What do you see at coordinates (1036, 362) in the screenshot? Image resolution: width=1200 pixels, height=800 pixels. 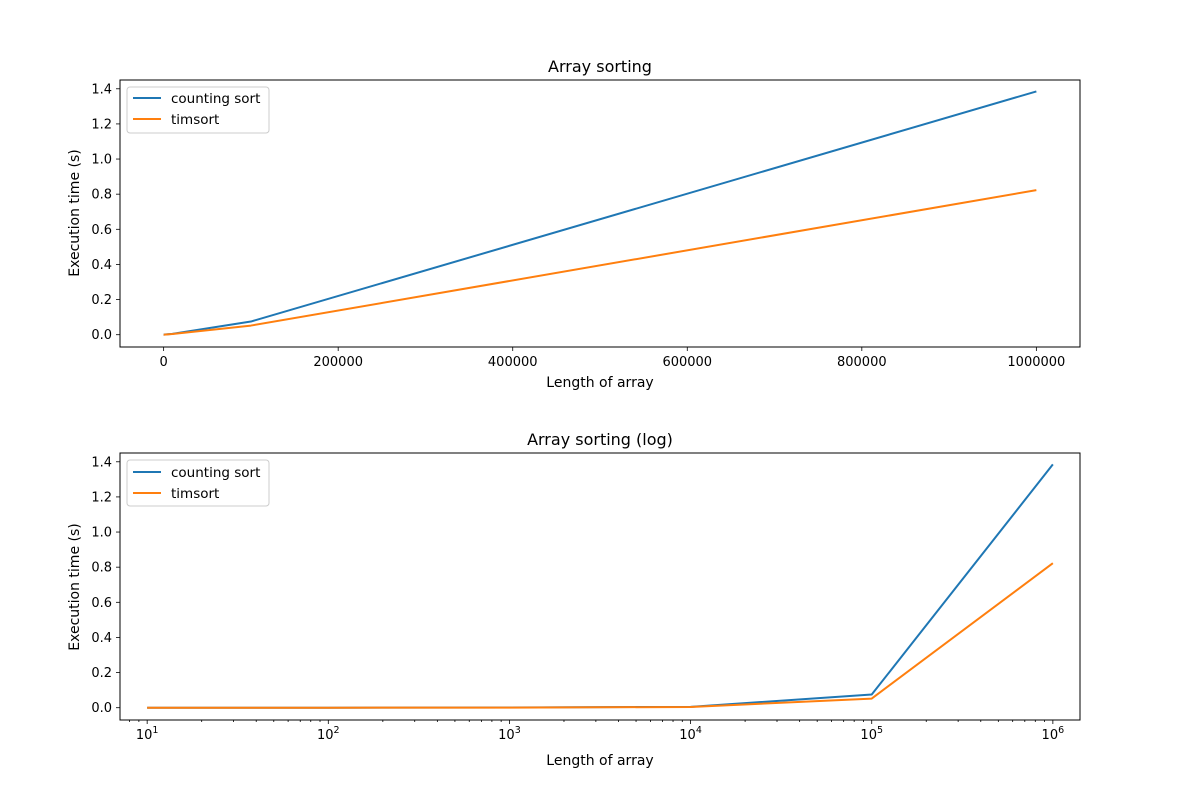 I see `x-tick-label: 1000000` at bounding box center [1036, 362].